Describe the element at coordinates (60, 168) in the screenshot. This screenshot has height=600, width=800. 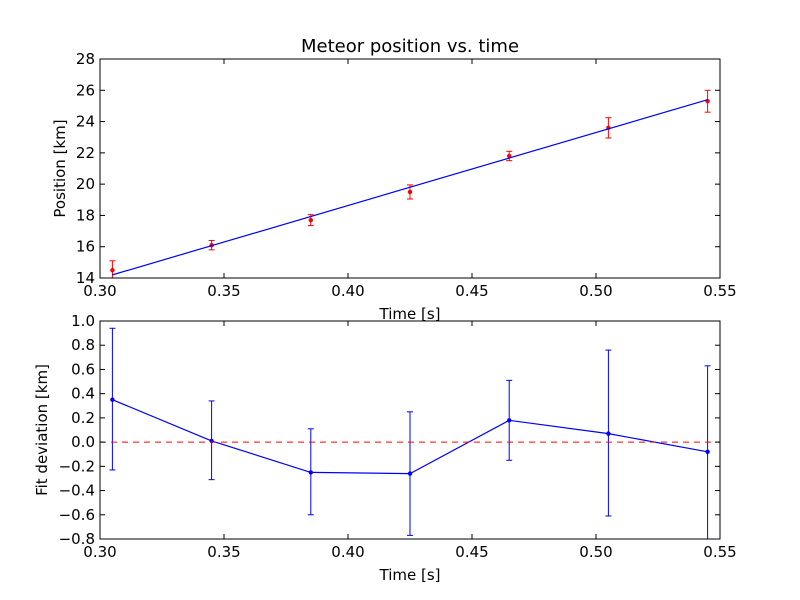
I see `position-y-axis-label: Position [km]` at that location.